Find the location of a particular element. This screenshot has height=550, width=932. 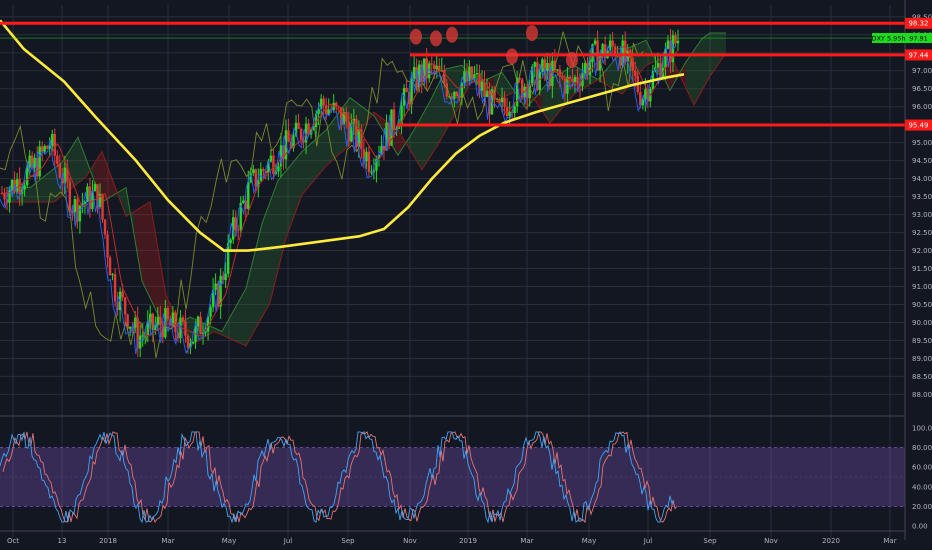

symbol-tag-label: DXY 5.95h is located at coordinates (888, 38).